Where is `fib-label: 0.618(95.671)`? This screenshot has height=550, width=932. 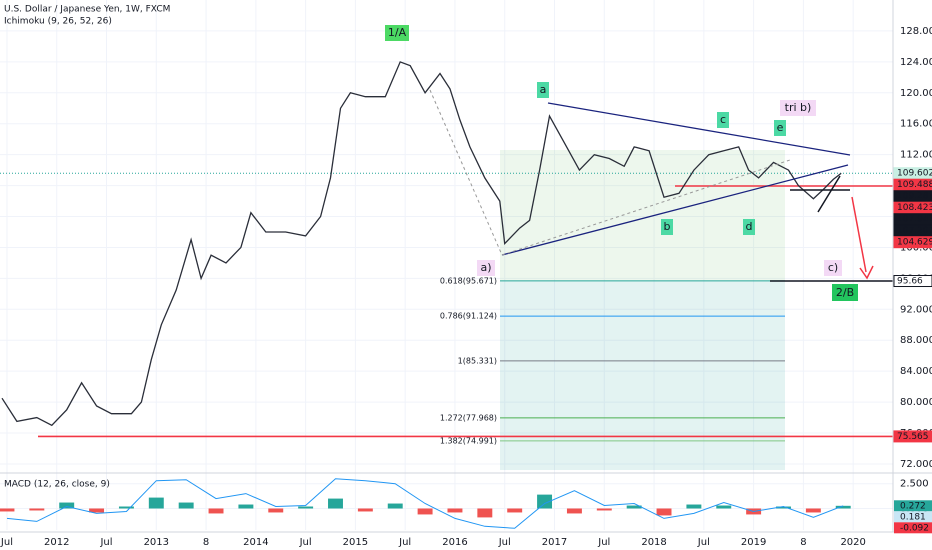 fib-label: 0.618(95.671) is located at coordinates (468, 280).